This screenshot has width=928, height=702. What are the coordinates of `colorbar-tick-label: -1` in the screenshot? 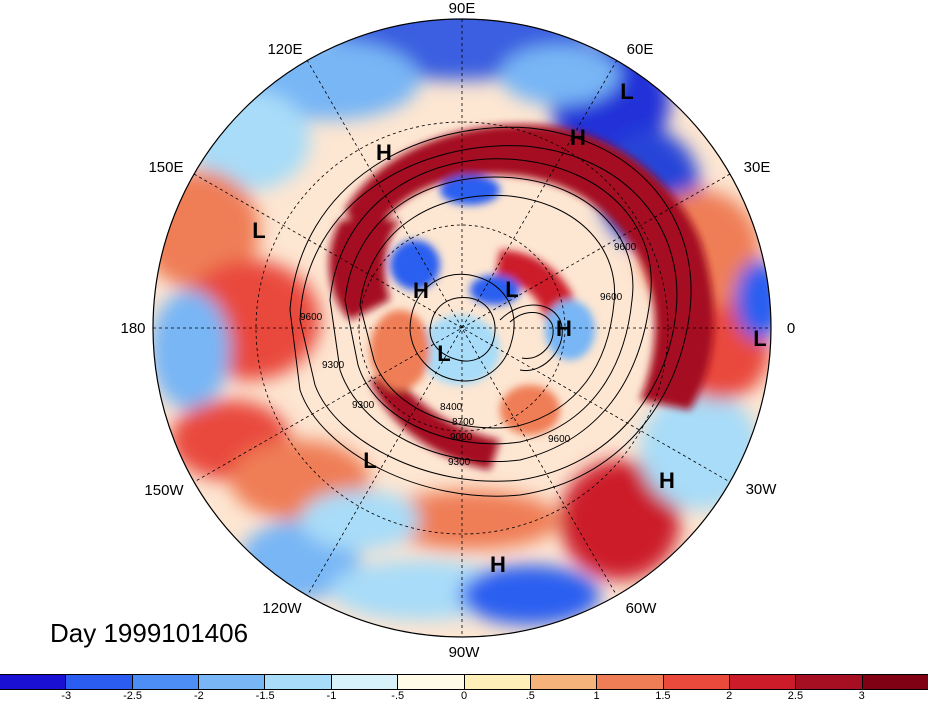 It's located at (331, 696).